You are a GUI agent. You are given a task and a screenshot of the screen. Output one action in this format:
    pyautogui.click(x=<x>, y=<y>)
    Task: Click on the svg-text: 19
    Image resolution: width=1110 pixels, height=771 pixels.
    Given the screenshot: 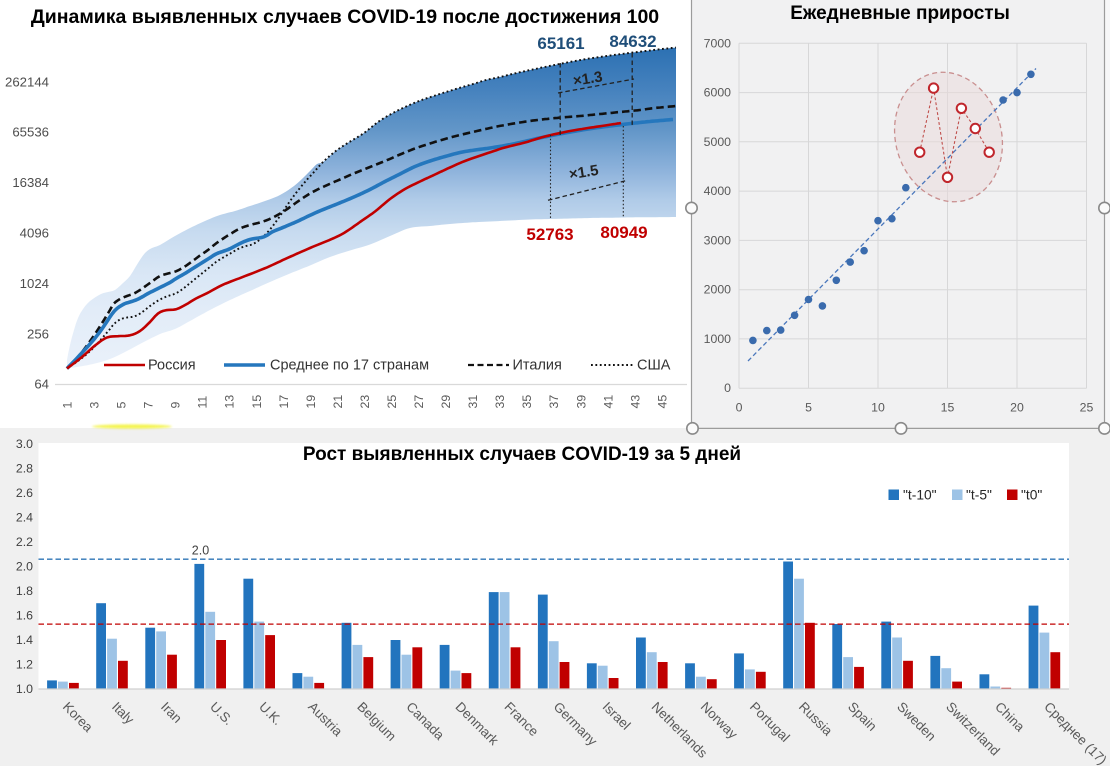 What is the action you would take?
    pyautogui.click(x=311, y=402)
    